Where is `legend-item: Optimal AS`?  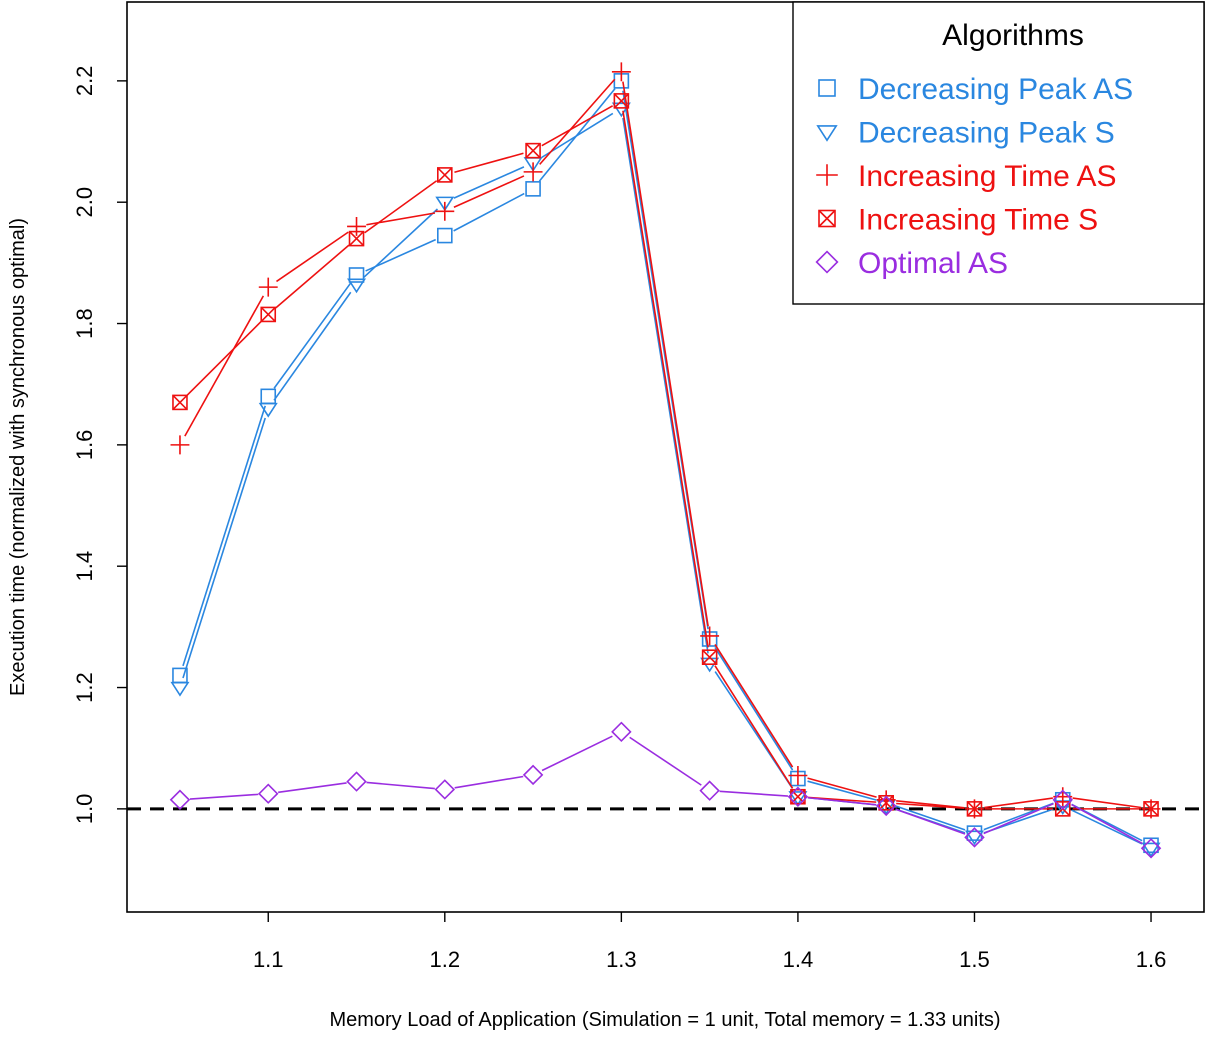
legend-item: Optimal AS is located at coordinates (911, 263).